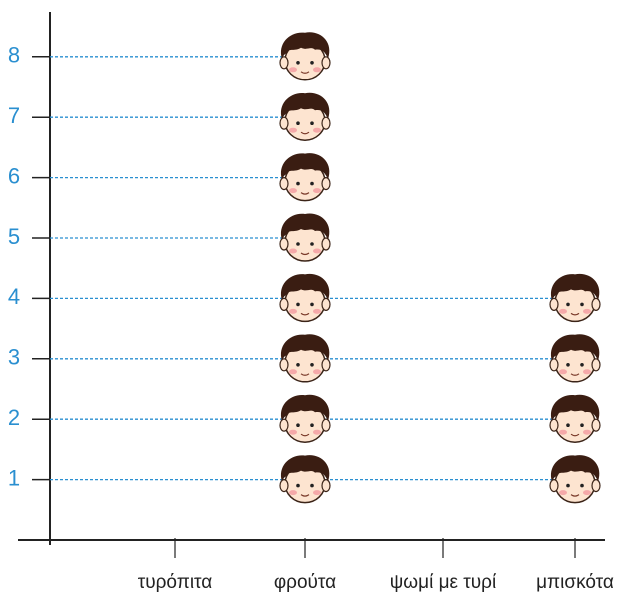 Image resolution: width=633 pixels, height=600 pixels. Describe the element at coordinates (14, 477) in the screenshot. I see `y-tick-label: 1` at that location.